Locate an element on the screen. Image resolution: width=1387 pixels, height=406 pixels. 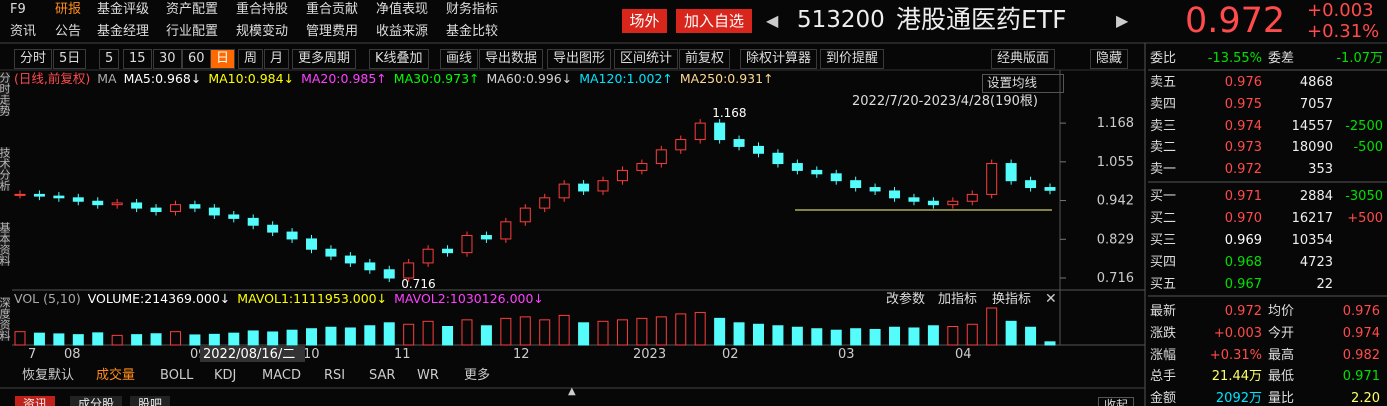
toolbar-button: 到价提醒 is located at coordinates (852, 59).